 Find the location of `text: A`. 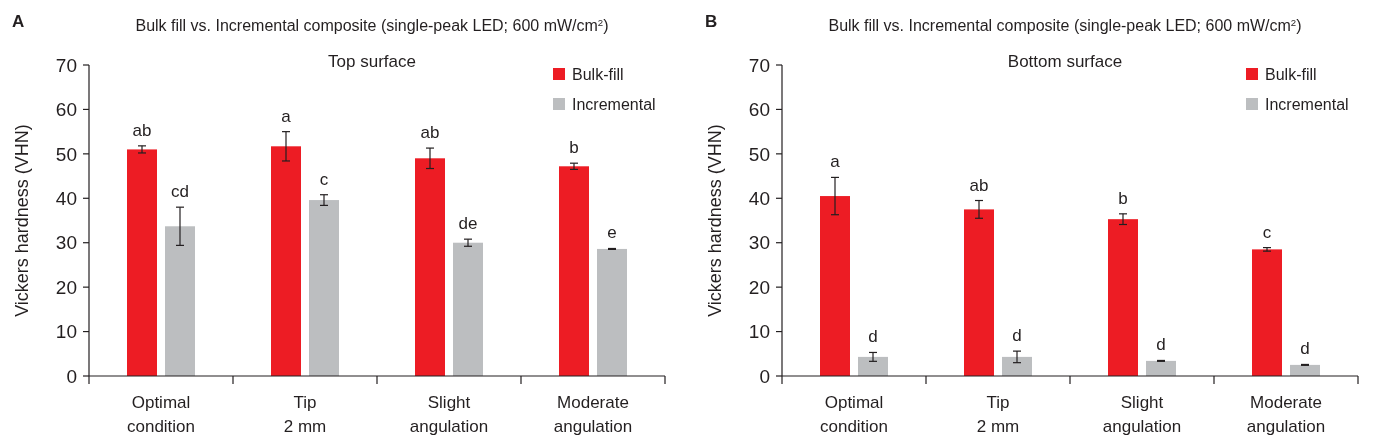

text: A is located at coordinates (18, 21).